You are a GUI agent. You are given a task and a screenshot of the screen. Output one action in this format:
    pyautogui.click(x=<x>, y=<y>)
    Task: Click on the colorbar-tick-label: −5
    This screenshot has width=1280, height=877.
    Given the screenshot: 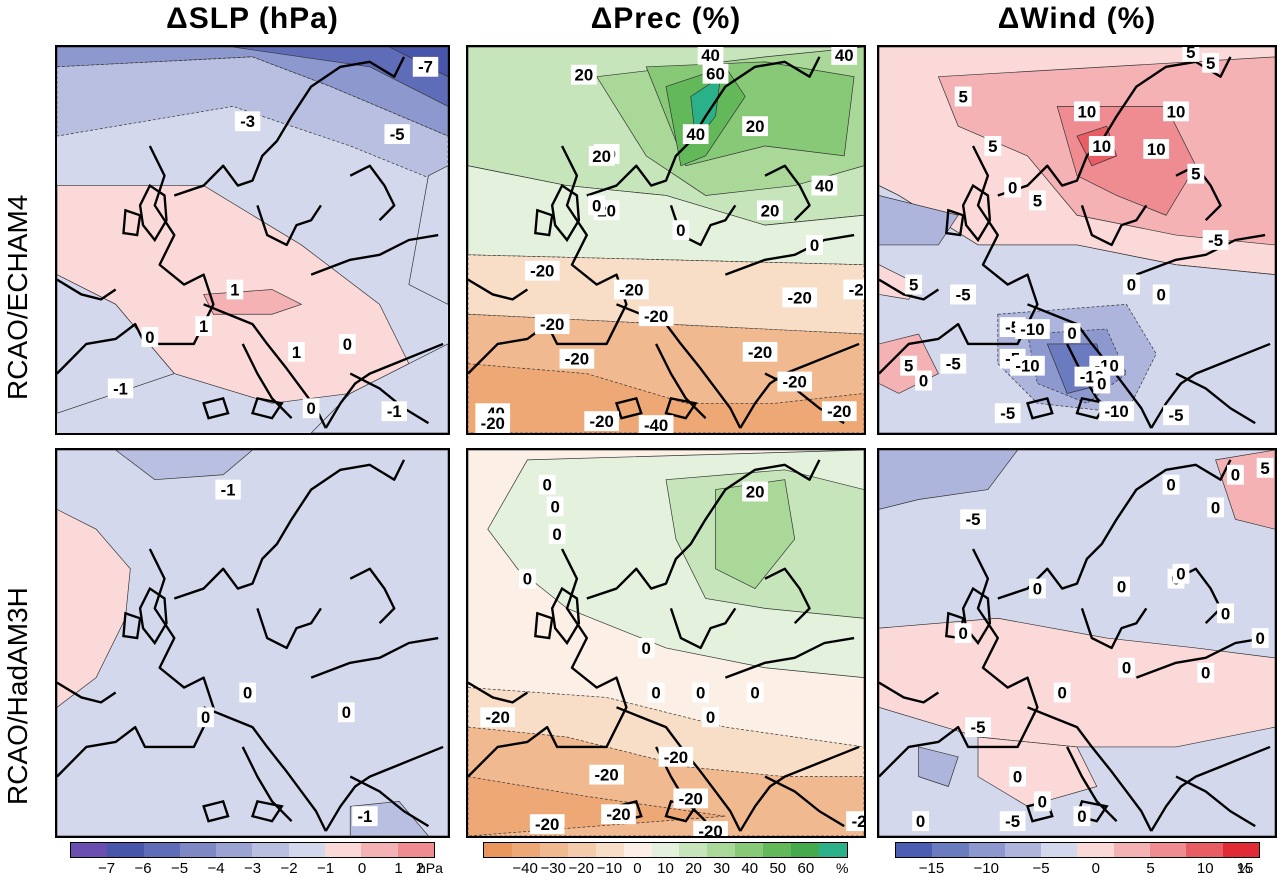 What is the action you would take?
    pyautogui.click(x=179, y=868)
    